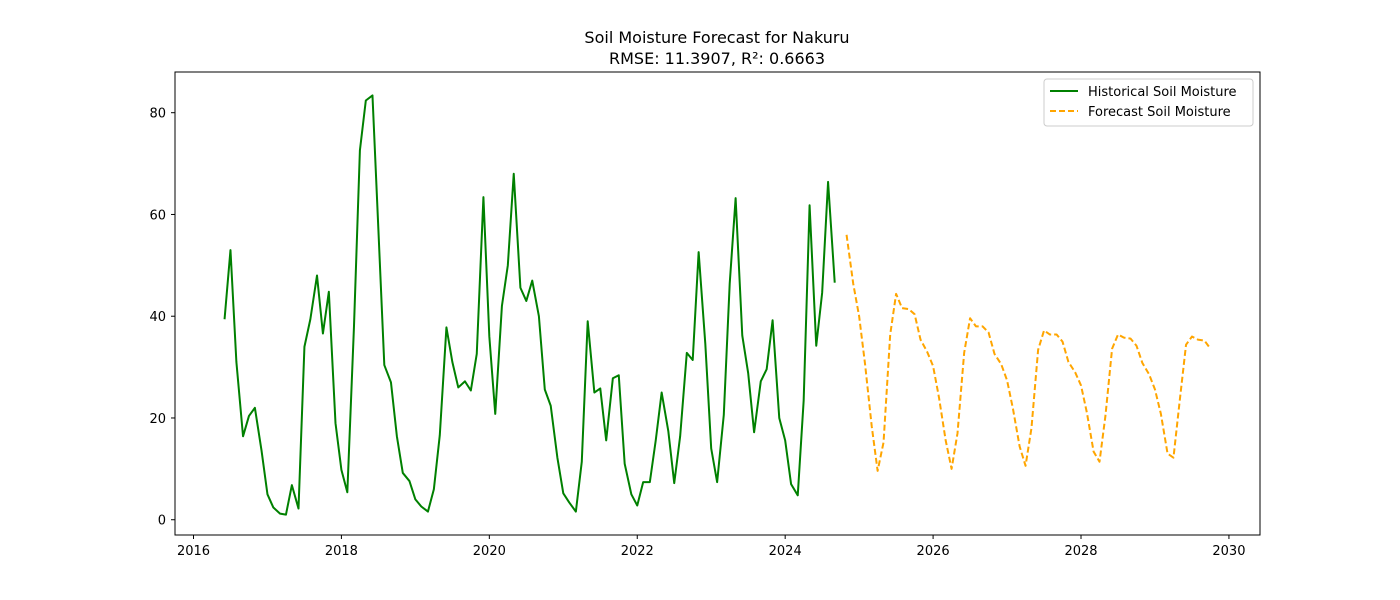  I want to click on y-tick-label: 40, so click(157, 317).